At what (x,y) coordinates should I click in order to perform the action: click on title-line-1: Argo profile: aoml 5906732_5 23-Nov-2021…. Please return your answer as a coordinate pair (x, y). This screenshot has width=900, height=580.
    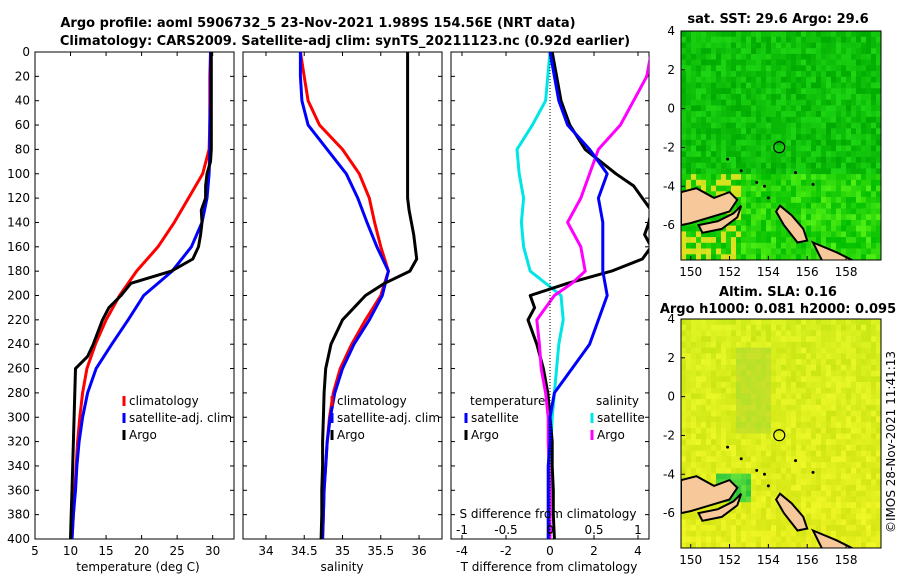
    Looking at the image, I should click on (317, 23).